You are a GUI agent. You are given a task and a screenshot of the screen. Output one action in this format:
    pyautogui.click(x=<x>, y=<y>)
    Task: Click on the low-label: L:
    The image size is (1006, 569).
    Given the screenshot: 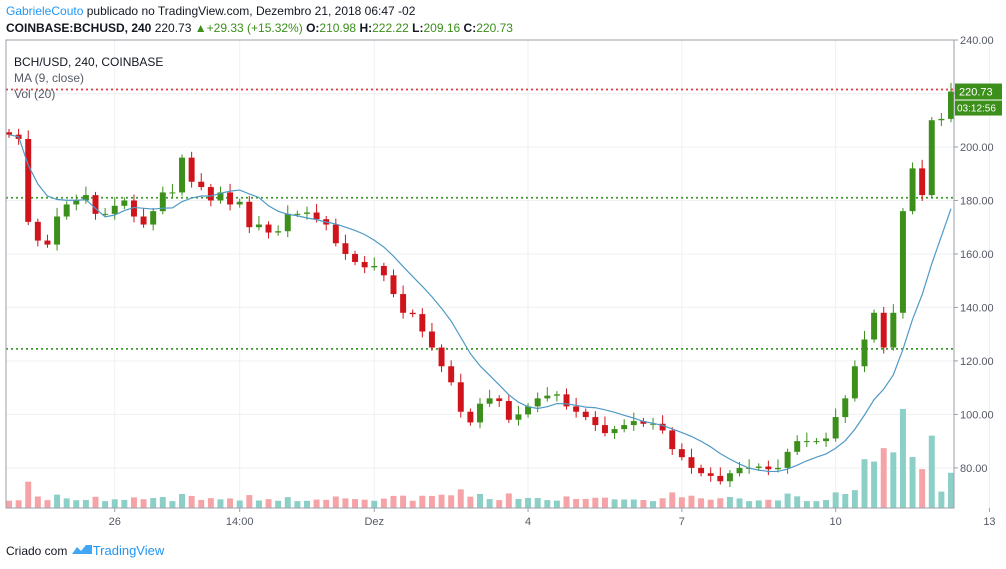 What is the action you would take?
    pyautogui.click(x=418, y=28)
    